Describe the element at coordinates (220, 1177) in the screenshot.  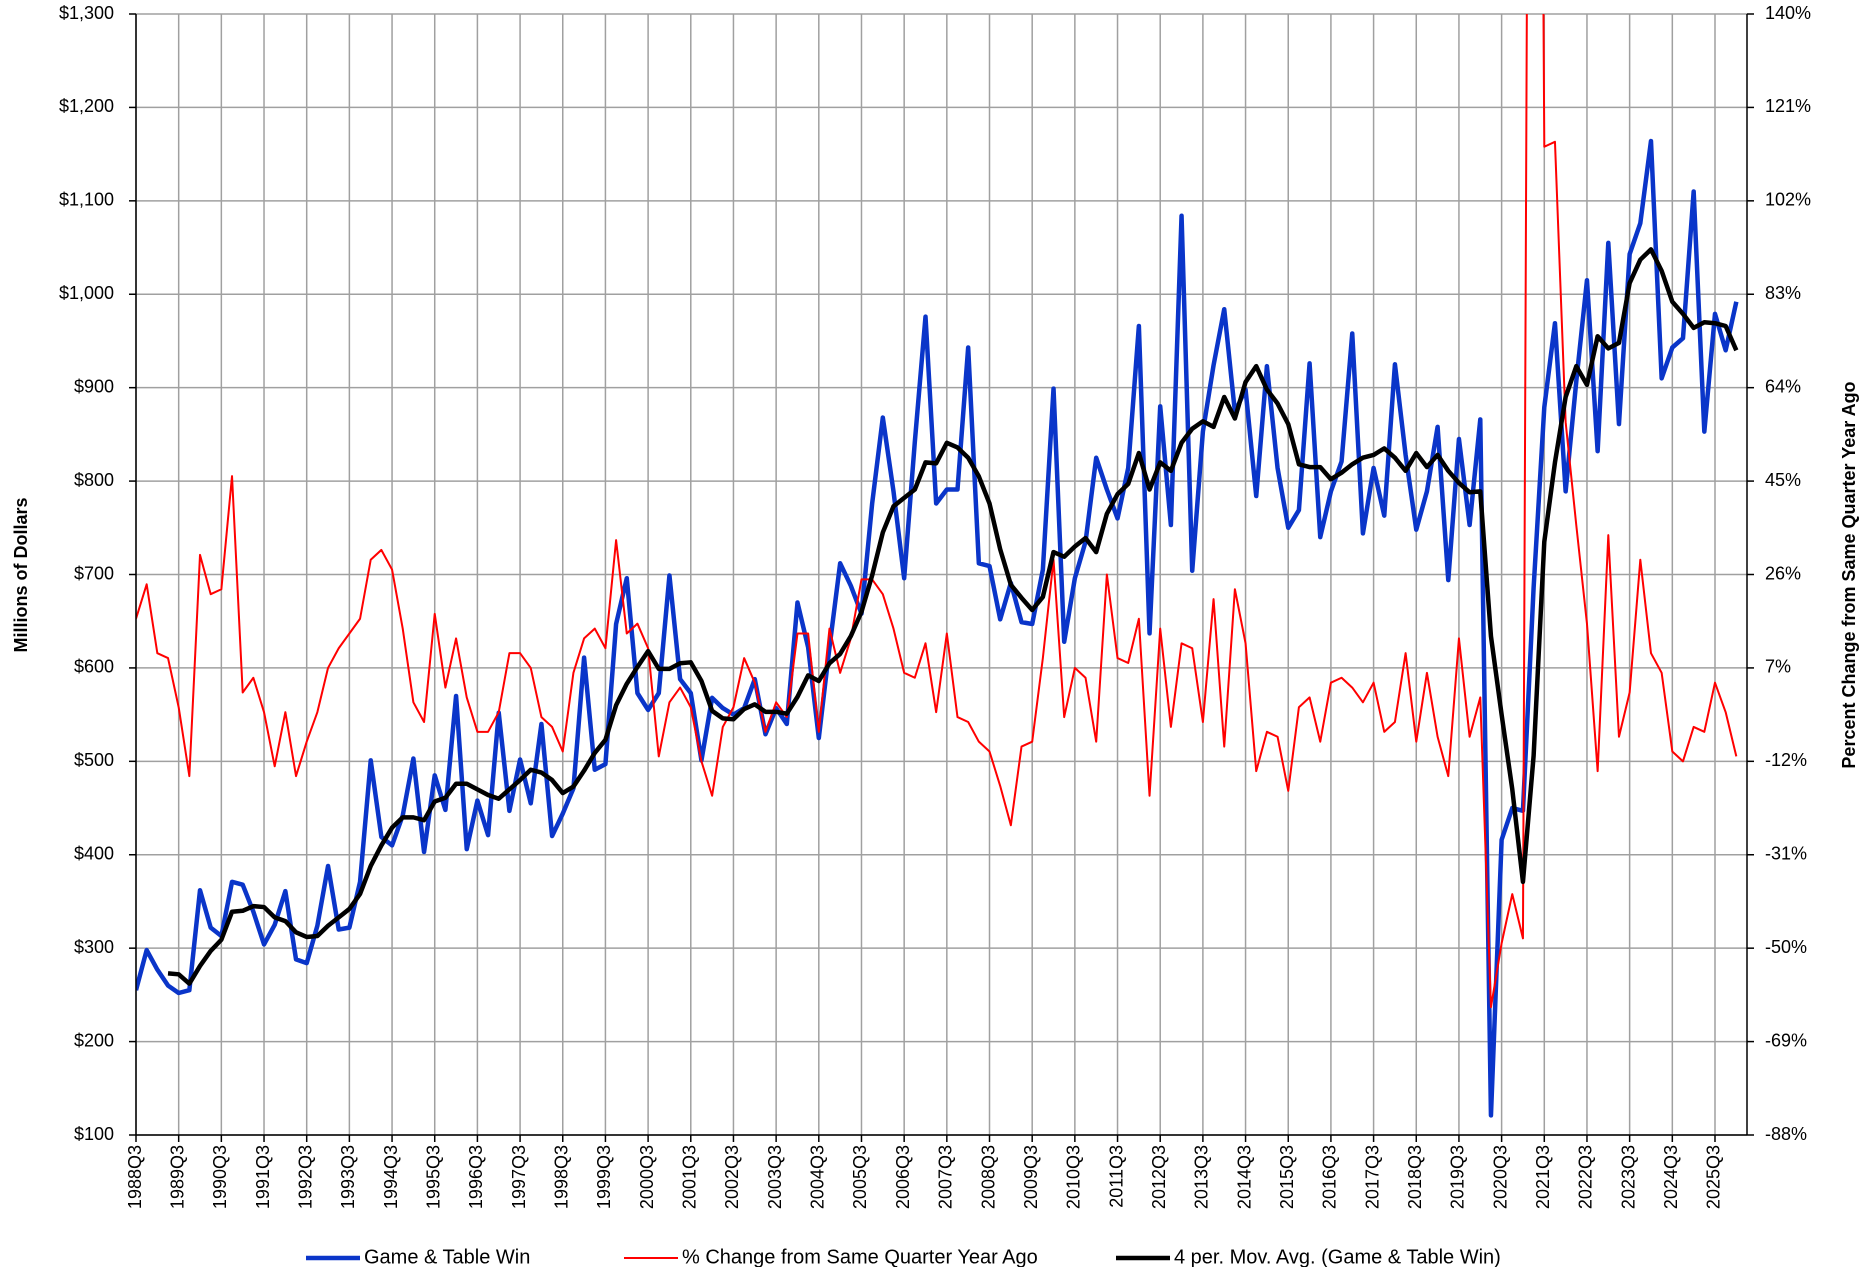
I see `x-tick-label: 1990Q3` at that location.